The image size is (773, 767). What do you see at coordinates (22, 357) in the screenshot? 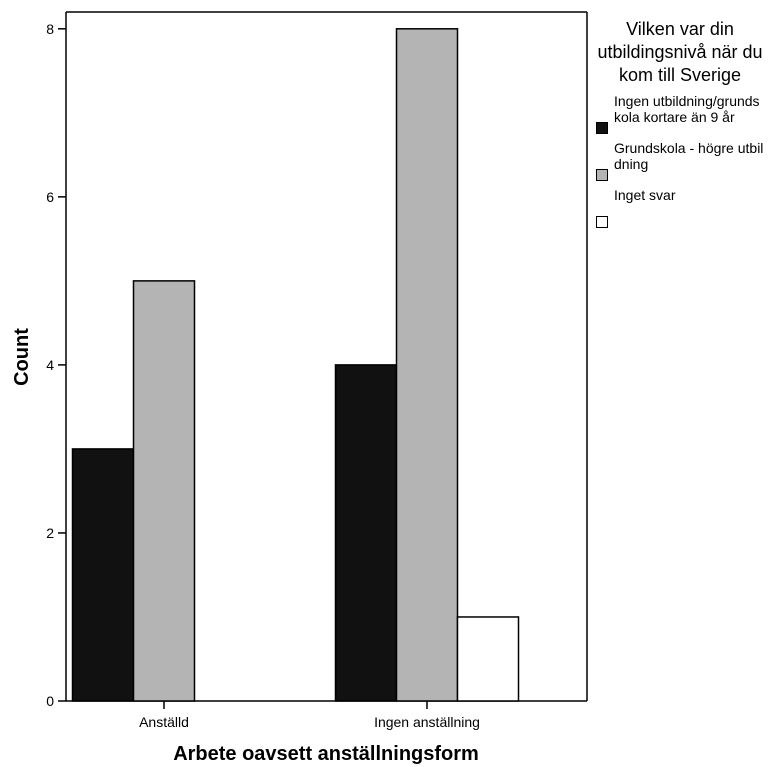
I see `y-axis-title: Count` at bounding box center [22, 357].